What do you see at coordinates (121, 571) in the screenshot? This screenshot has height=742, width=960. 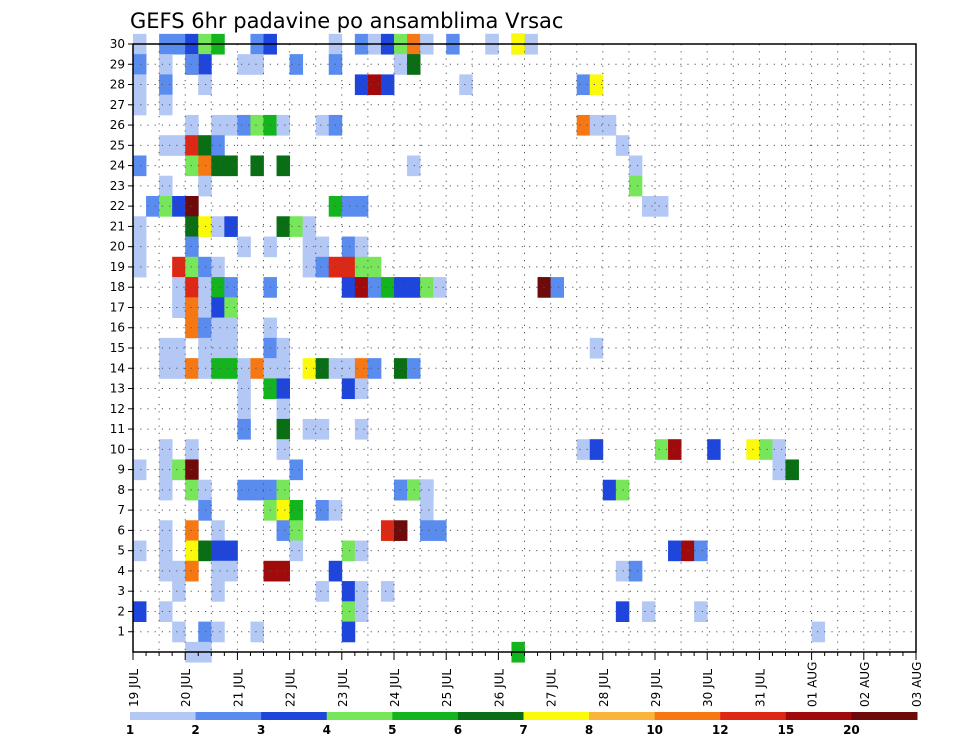 I see `y-tick-label: 4` at bounding box center [121, 571].